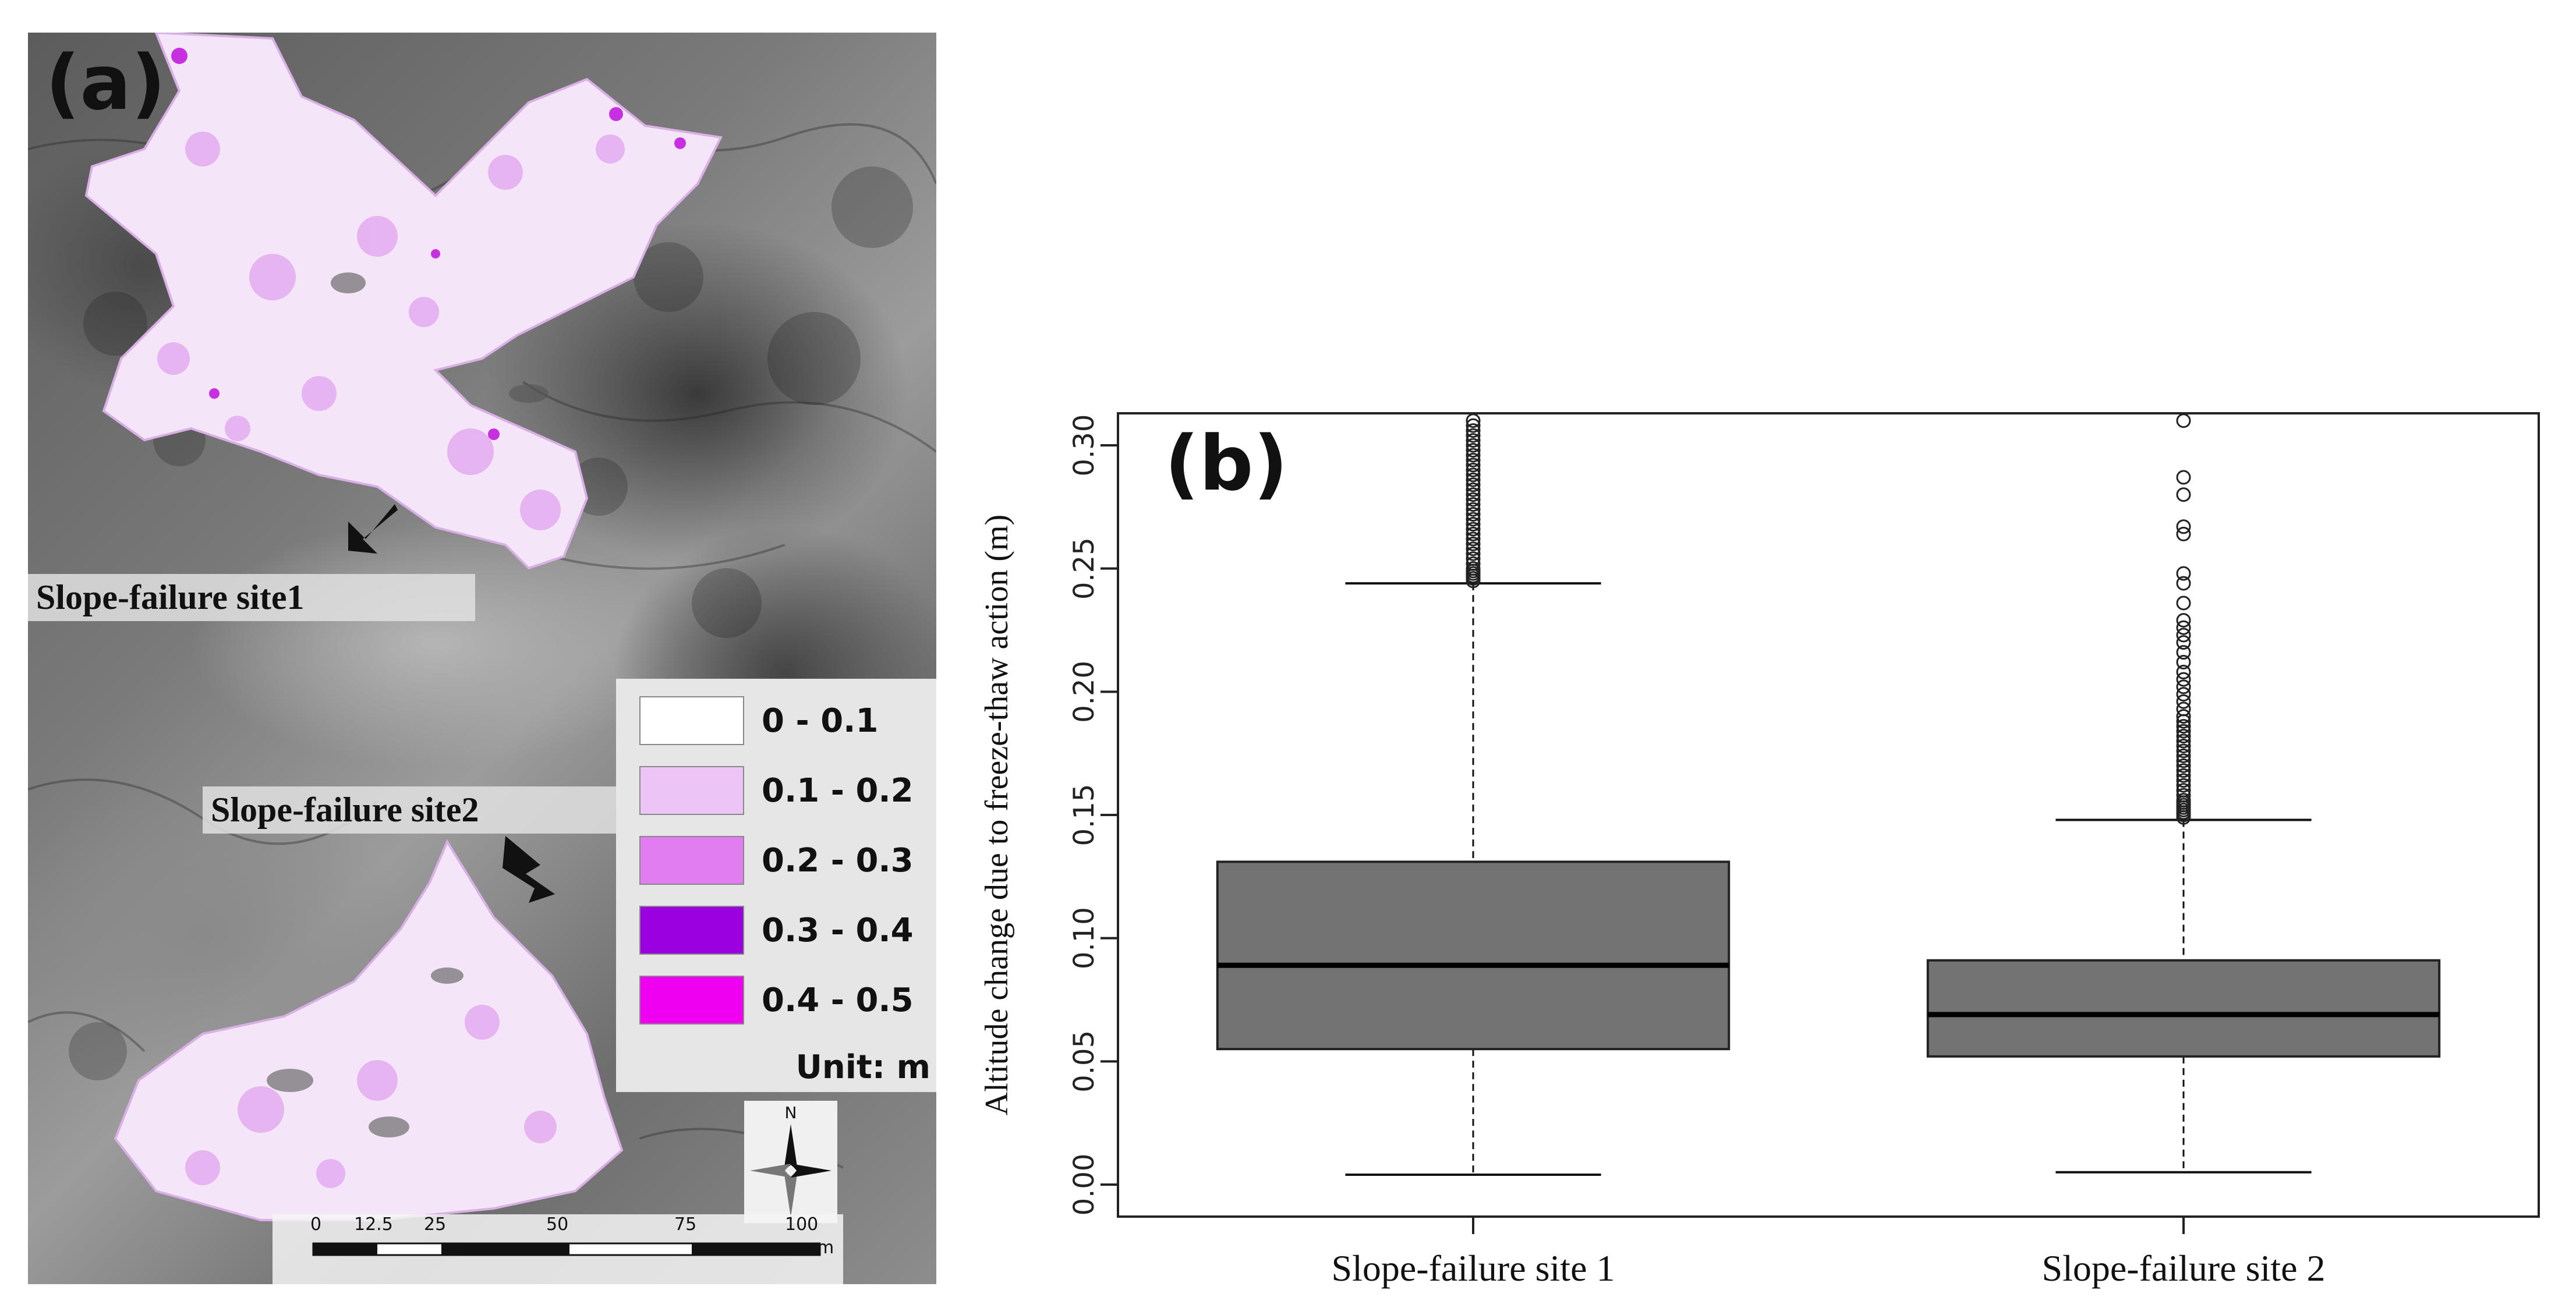 Image resolution: width=2576 pixels, height=1315 pixels. What do you see at coordinates (1084, 815) in the screenshot?
I see `y-tick-label: 0.15` at bounding box center [1084, 815].